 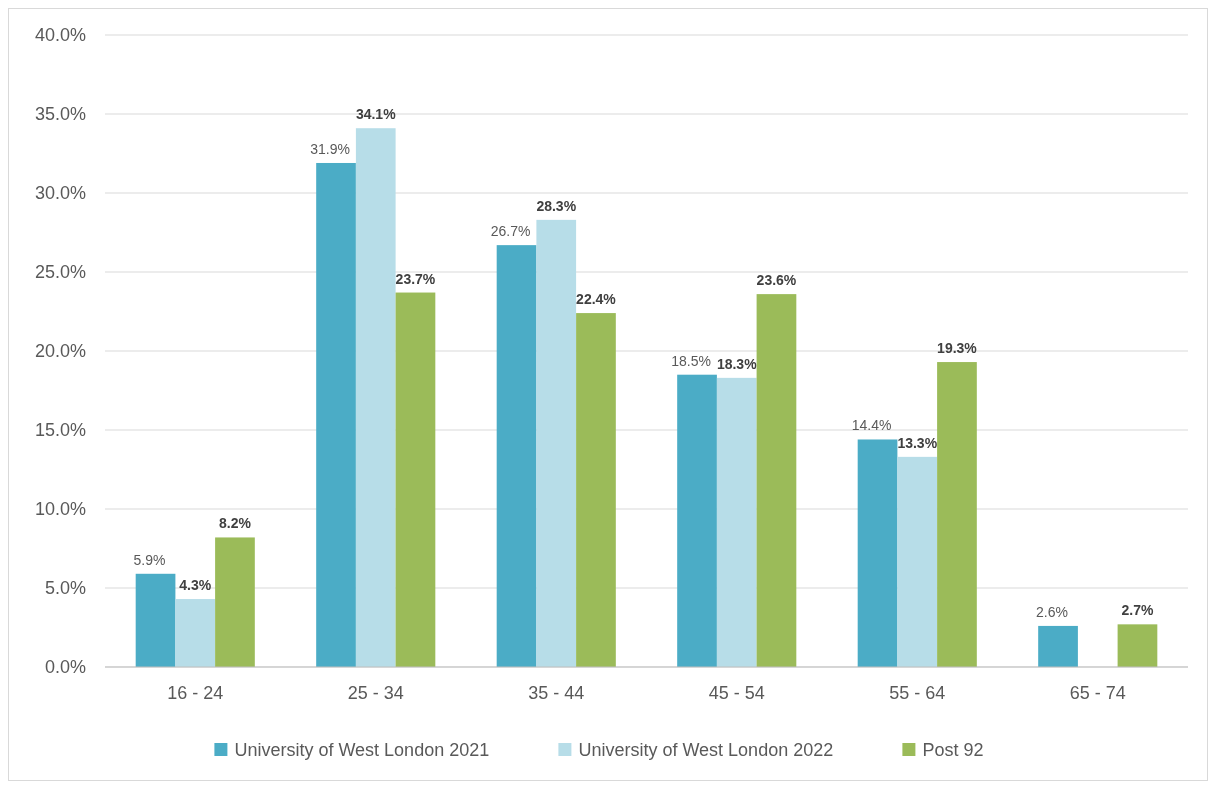 What do you see at coordinates (871, 425) in the screenshot?
I see `data-label: 14.4%` at bounding box center [871, 425].